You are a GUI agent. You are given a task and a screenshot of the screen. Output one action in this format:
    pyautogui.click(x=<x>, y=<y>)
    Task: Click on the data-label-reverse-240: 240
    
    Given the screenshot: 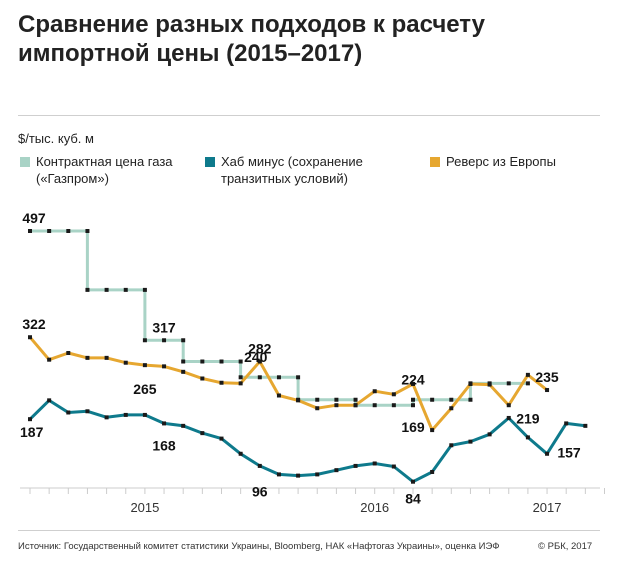 What is the action you would take?
    pyautogui.click(x=256, y=357)
    